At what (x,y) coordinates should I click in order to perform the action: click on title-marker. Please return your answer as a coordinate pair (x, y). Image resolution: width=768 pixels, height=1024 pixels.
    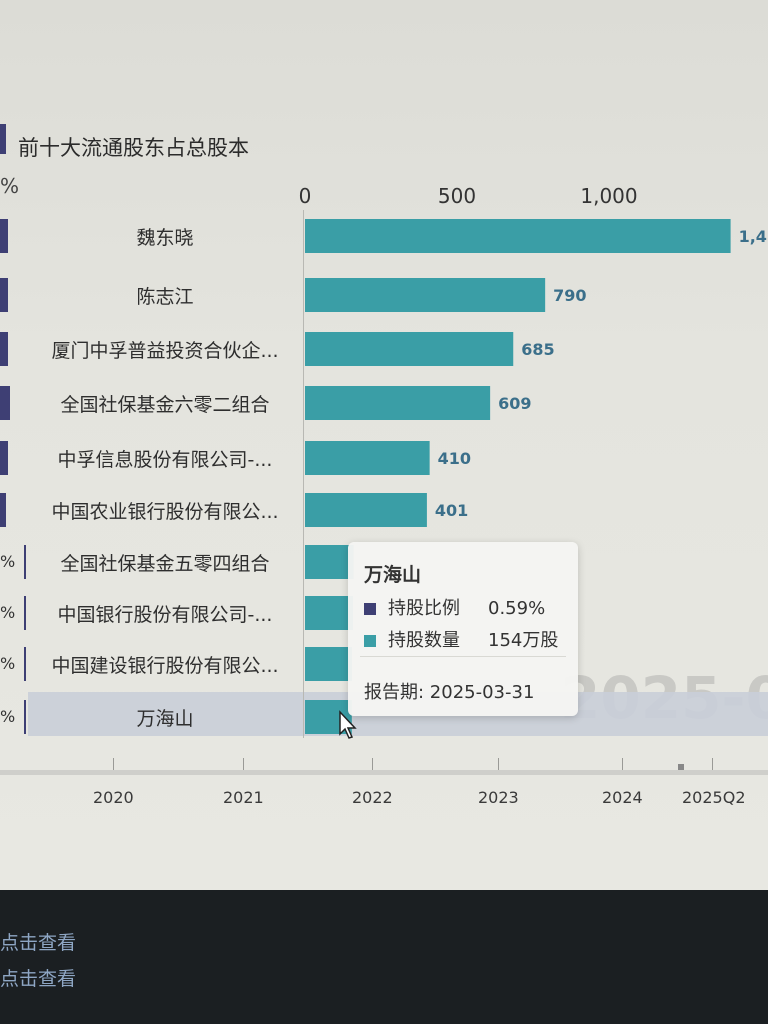
    Looking at the image, I should click on (3, 139).